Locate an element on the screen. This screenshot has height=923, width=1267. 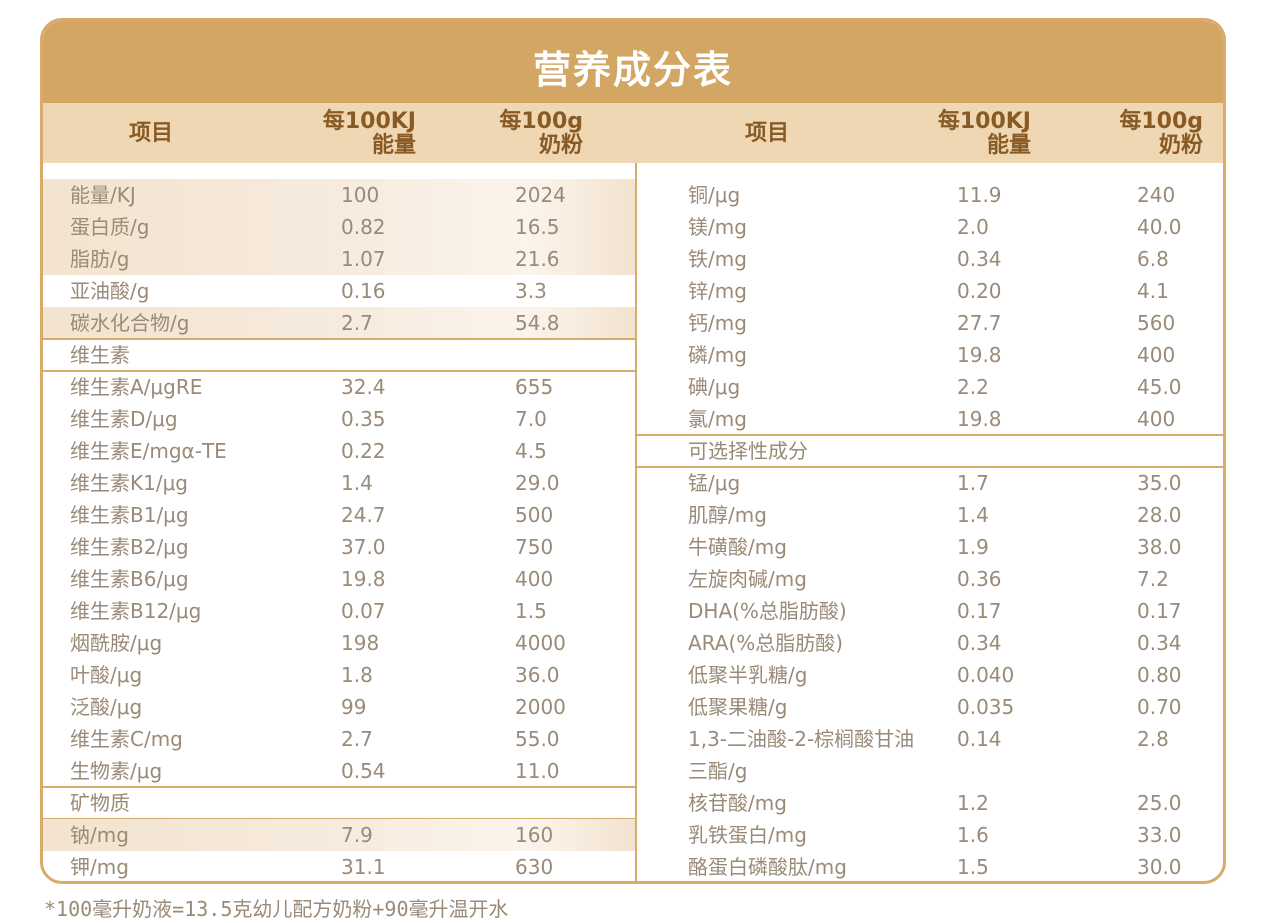
footnote: *100毫升奶液=13.5克幼儿配方奶粉+90毫升温开水 is located at coordinates (276, 909).